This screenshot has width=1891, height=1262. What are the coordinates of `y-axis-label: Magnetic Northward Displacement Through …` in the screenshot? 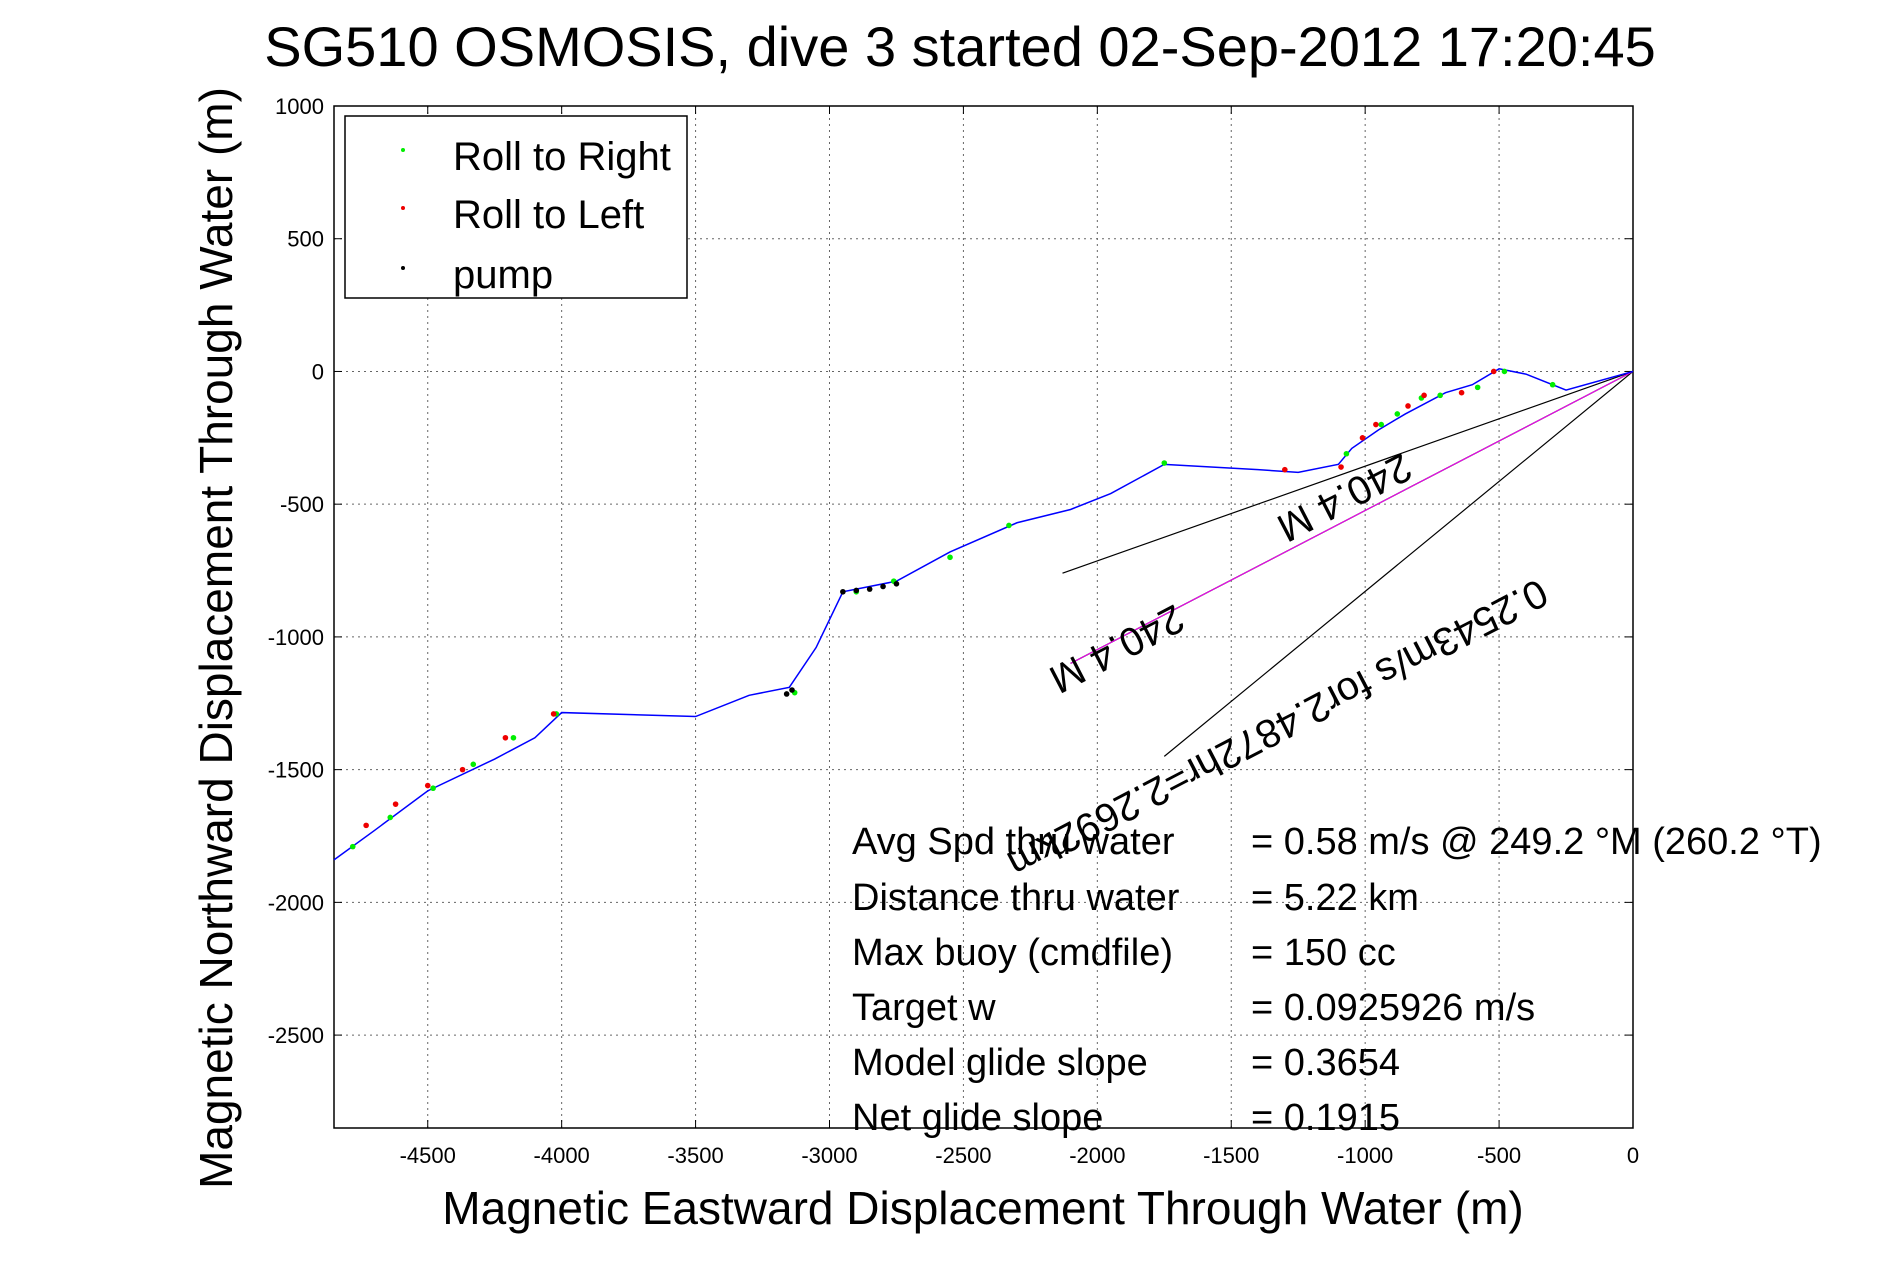 It's located at (216, 638).